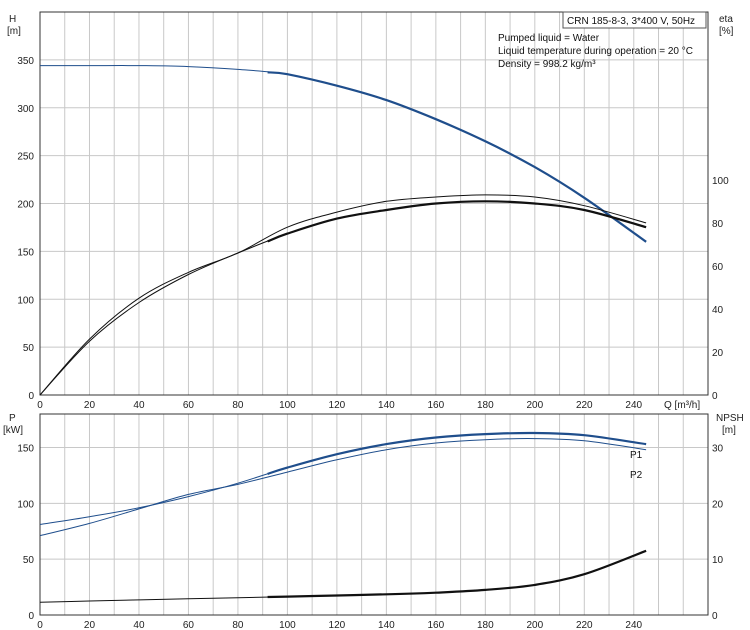 The width and height of the screenshot is (750, 630). Describe the element at coordinates (730, 418) in the screenshot. I see `bottom-right-axis-label-1: NPSH` at that location.